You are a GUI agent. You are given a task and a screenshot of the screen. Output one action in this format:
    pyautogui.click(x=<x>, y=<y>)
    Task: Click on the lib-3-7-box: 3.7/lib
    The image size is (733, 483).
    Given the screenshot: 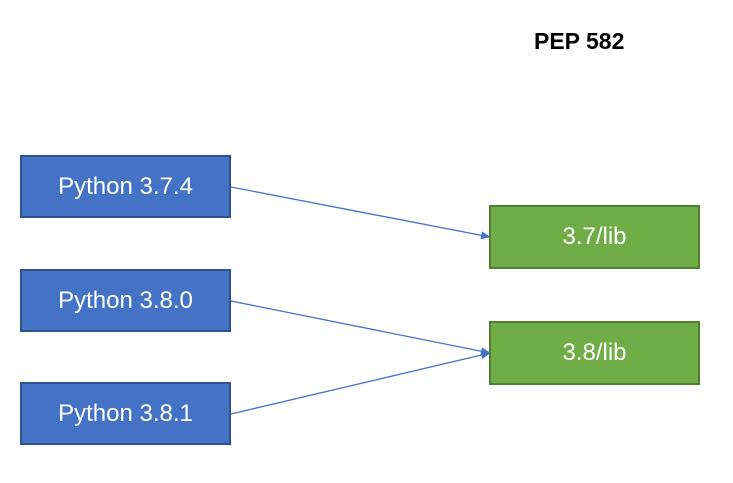 What is the action you would take?
    pyautogui.click(x=594, y=237)
    